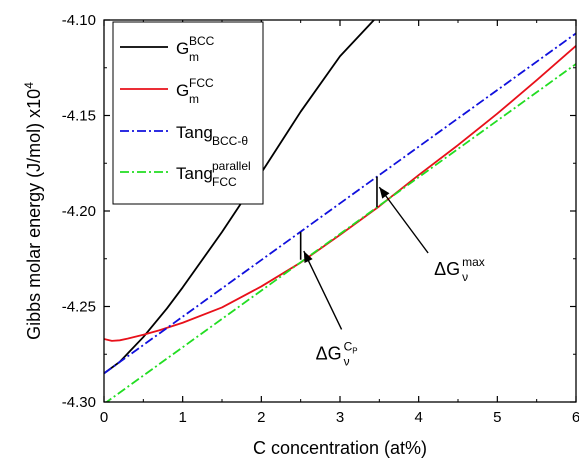 Image resolution: width=579 pixels, height=464 pixels. What do you see at coordinates (202, 41) in the screenshot?
I see `legend-label-sup: BCC` at bounding box center [202, 41].